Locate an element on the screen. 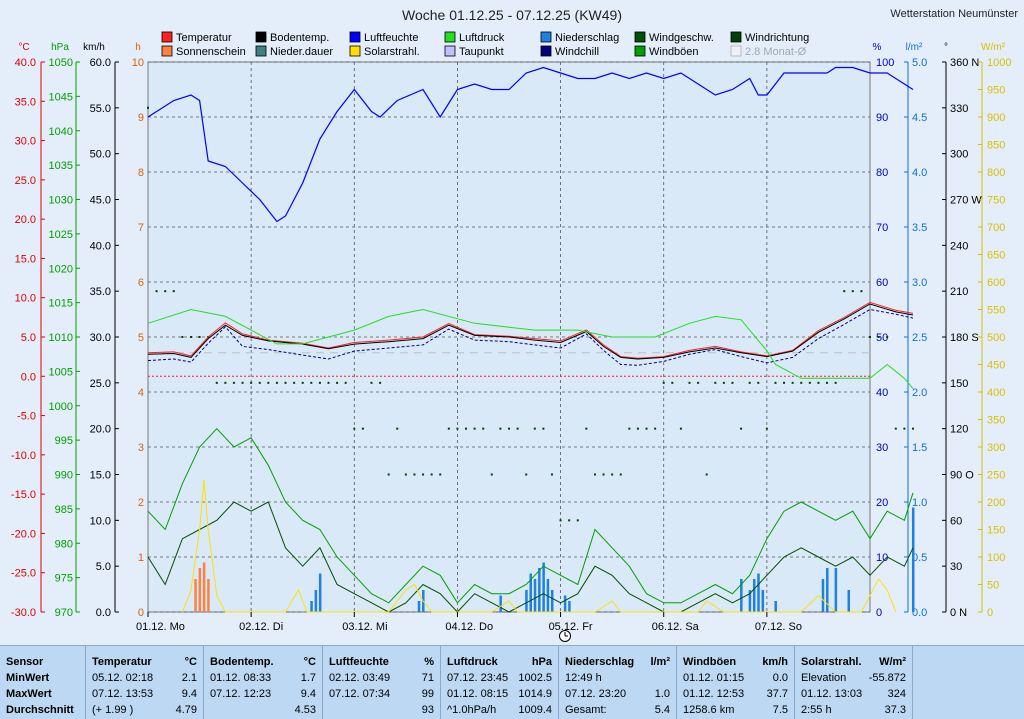  axis-tick-rain: 2.5 is located at coordinates (919, 338).